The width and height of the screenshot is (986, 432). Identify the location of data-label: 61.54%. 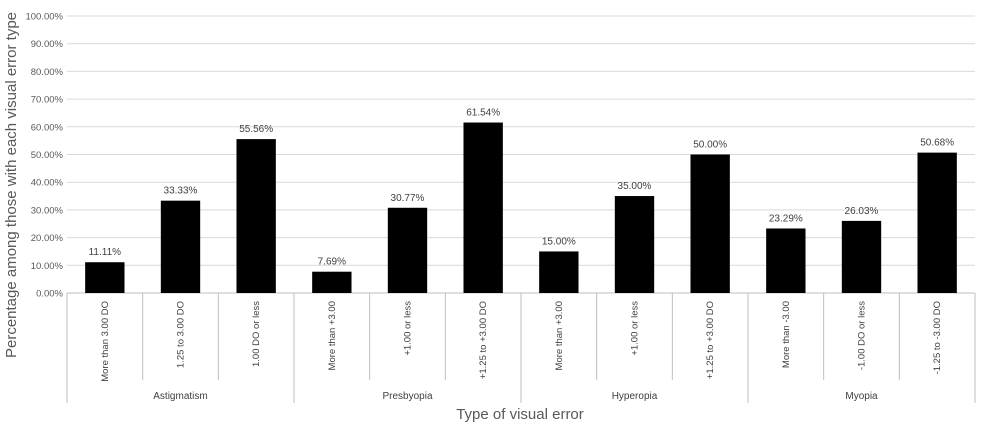
(483, 113).